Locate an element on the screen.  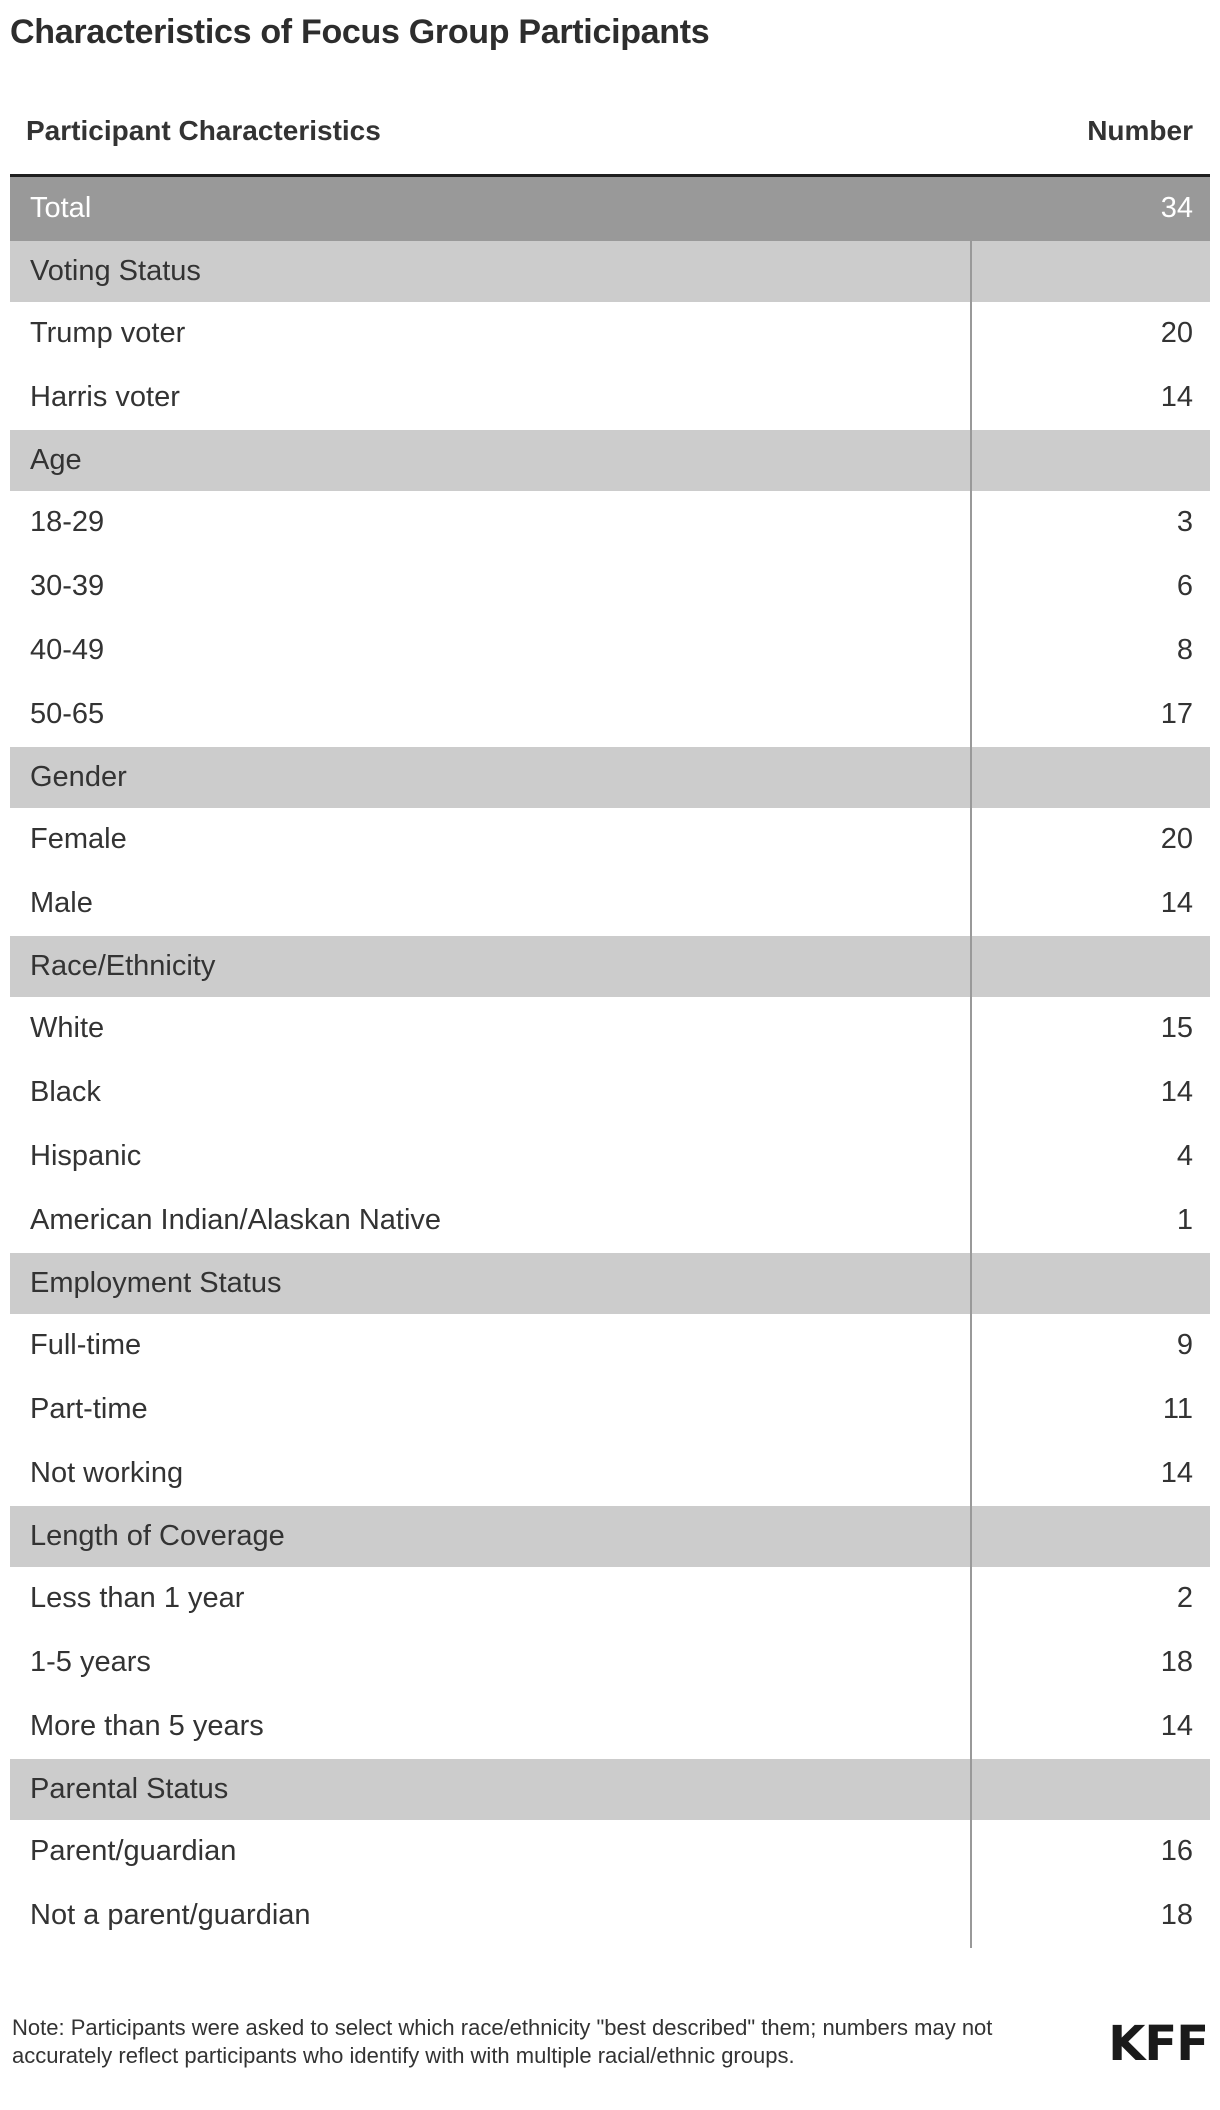
kff-logo: KFF is located at coordinates (1158, 2044).